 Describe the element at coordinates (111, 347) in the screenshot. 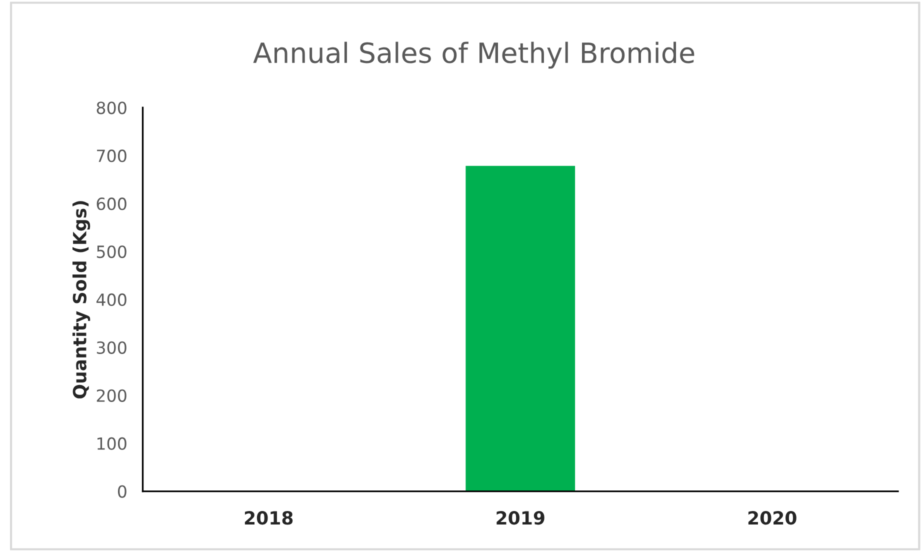

I see `y-tick-label: 300` at that location.